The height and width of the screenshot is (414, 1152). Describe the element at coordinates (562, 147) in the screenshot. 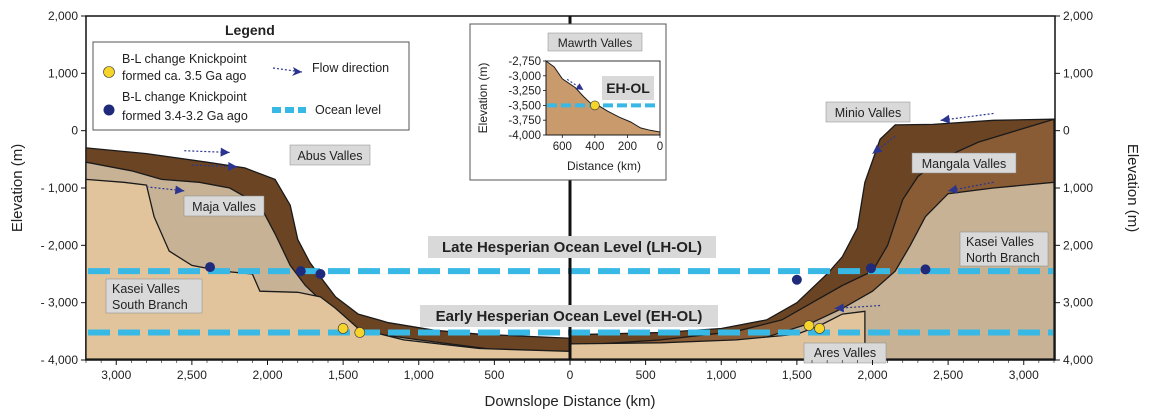

I see `inset-x-tick-label-0: 600` at that location.